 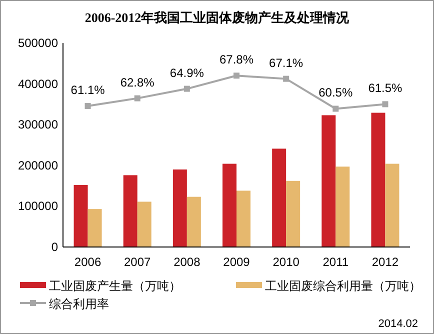 What do you see at coordinates (286, 63) in the screenshot?
I see `data-label: 67.1%` at bounding box center [286, 63].